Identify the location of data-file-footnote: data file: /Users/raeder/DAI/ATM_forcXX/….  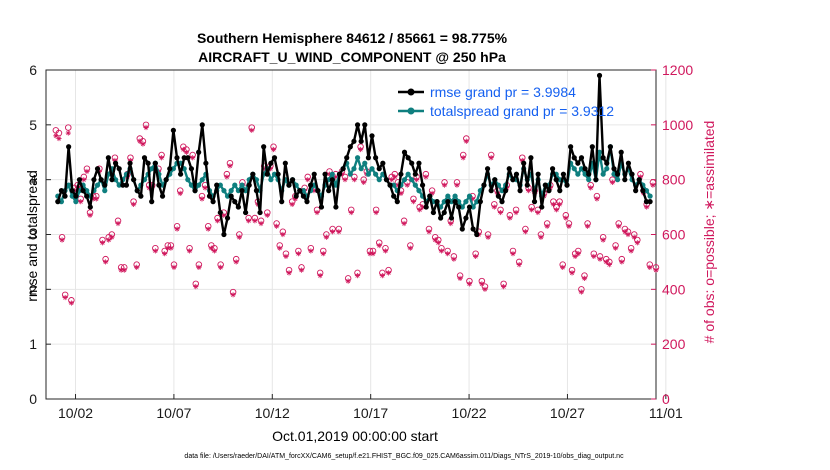
(404, 456).